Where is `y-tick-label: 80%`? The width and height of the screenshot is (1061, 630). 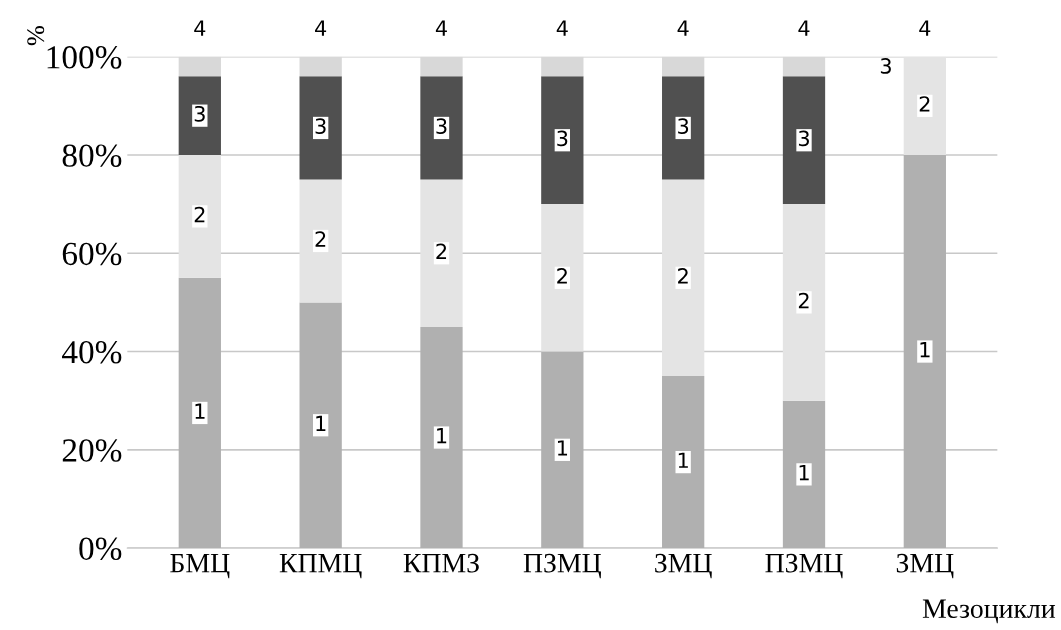
y-tick-label: 80% is located at coordinates (92, 155).